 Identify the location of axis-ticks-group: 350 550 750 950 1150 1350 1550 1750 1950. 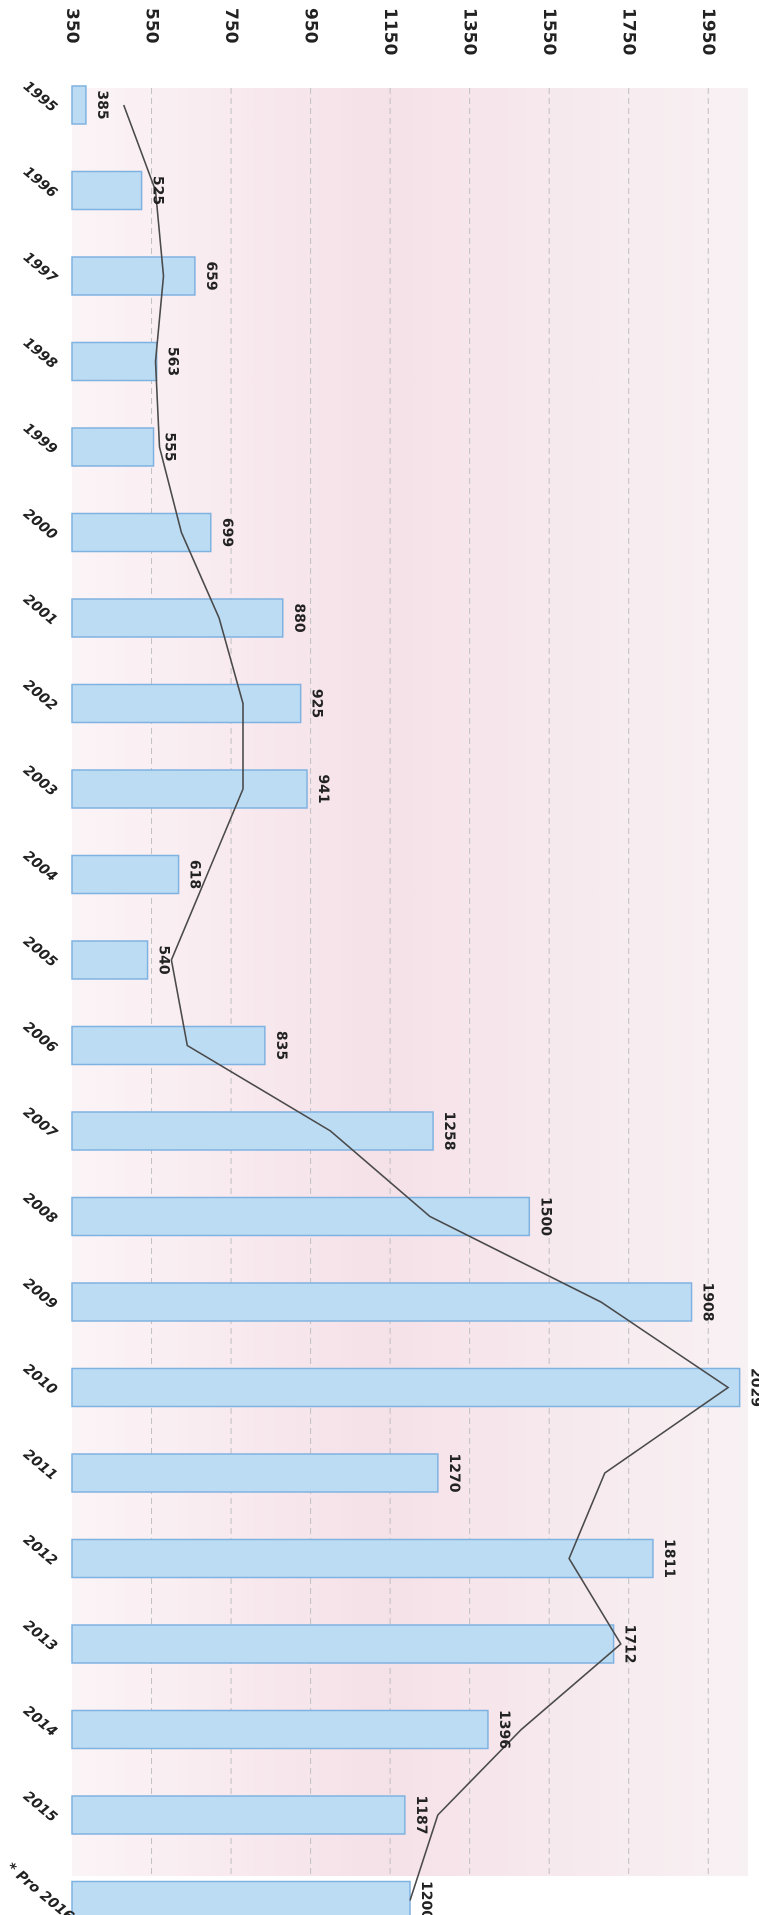
(390, 31).